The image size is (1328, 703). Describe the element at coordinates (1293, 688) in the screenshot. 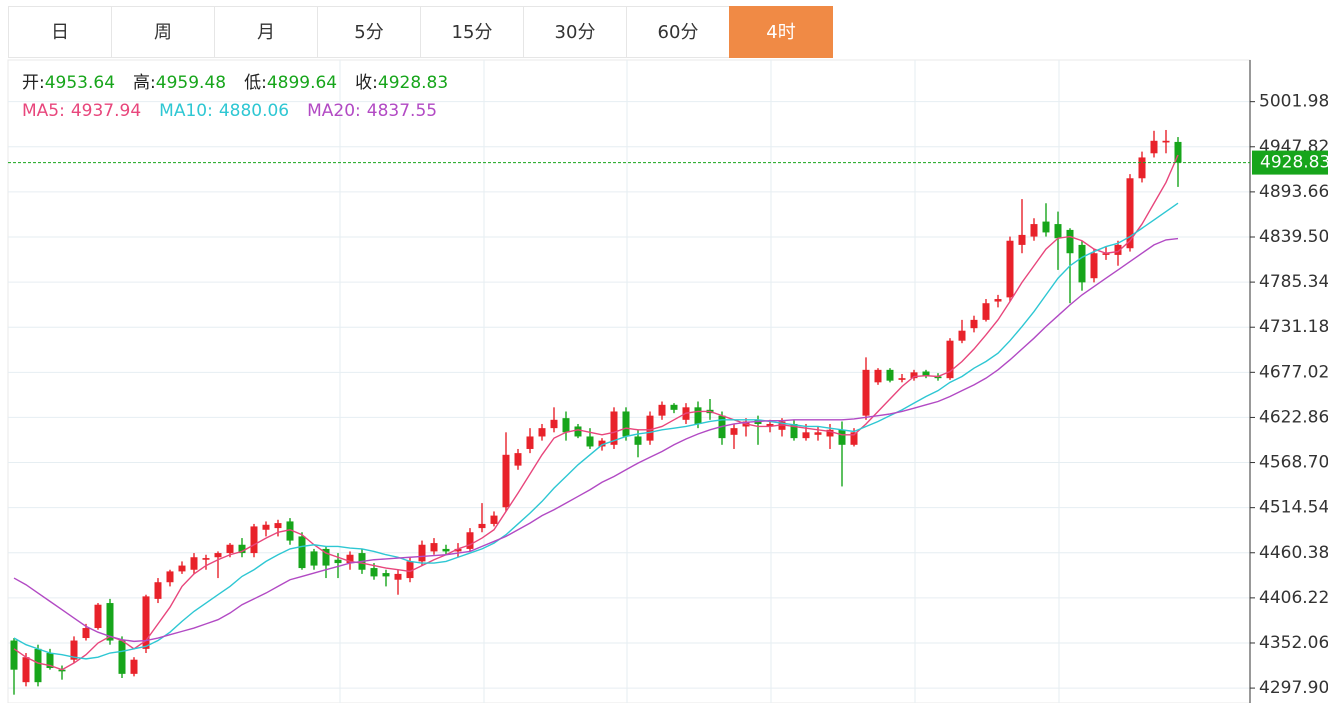

I see `y-tick-label: 4297.90` at that location.